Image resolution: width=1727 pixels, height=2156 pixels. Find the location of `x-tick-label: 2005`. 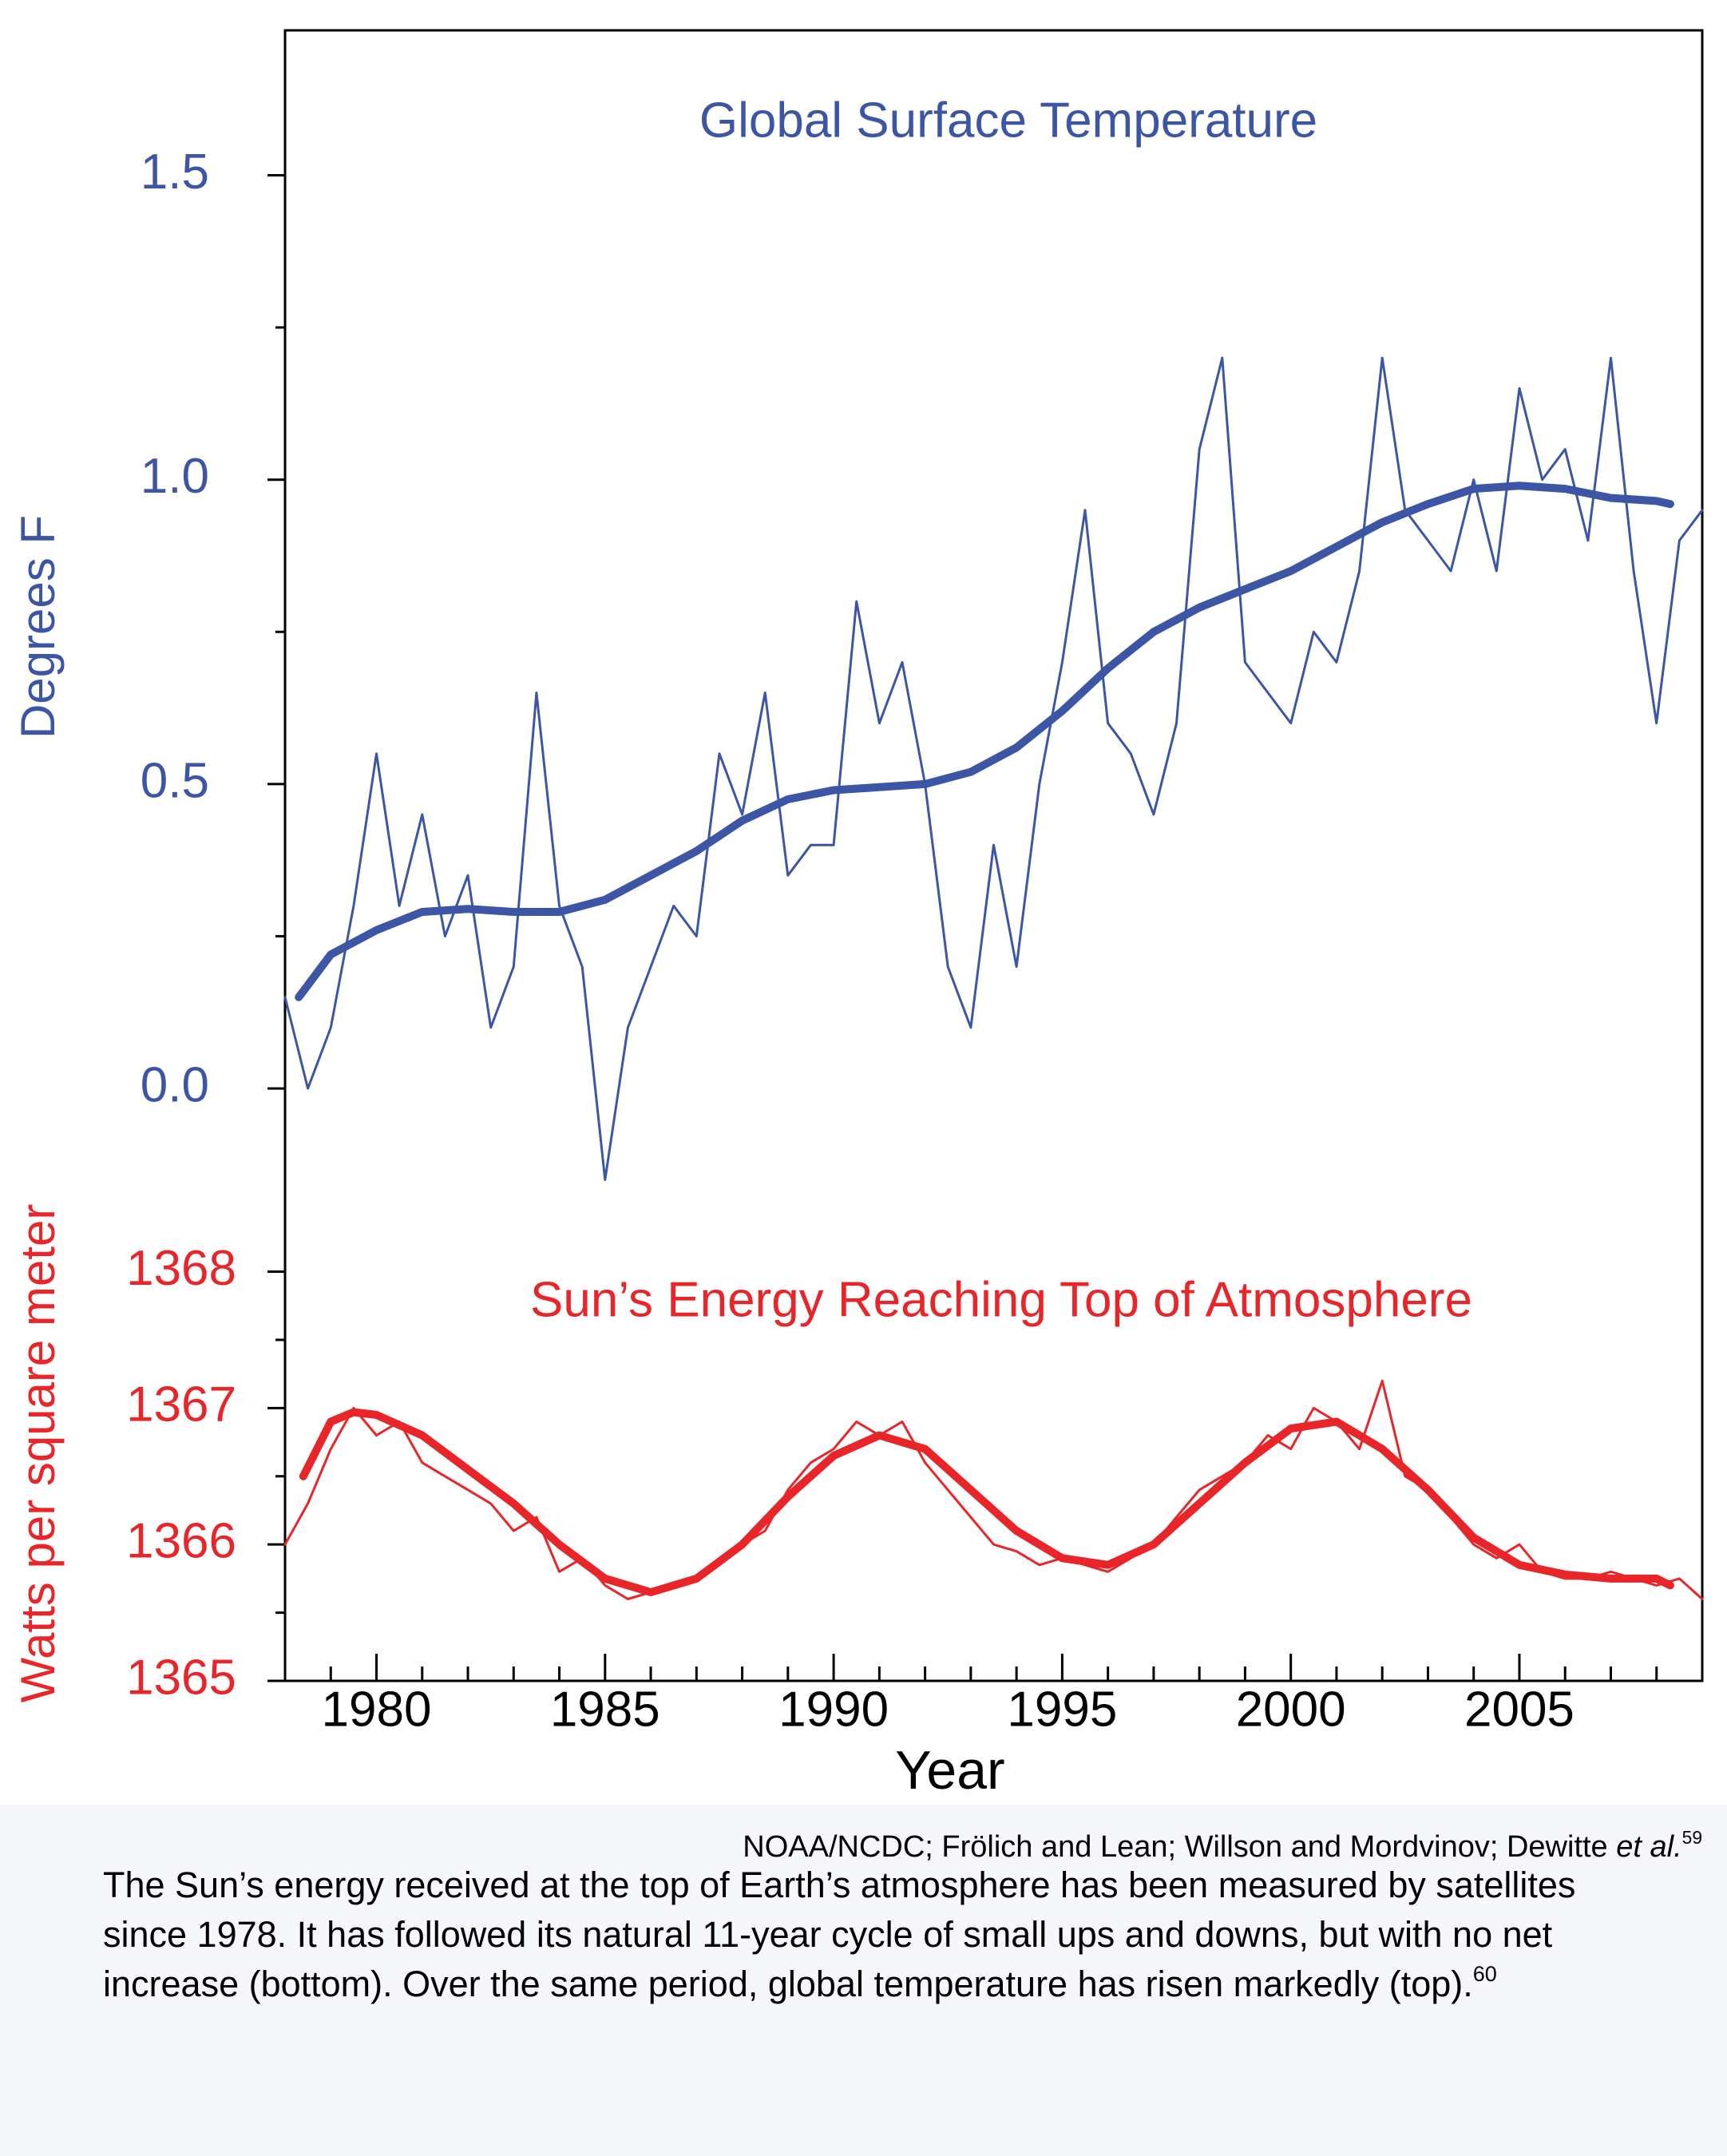

x-tick-label: 2005 is located at coordinates (1519, 1709).